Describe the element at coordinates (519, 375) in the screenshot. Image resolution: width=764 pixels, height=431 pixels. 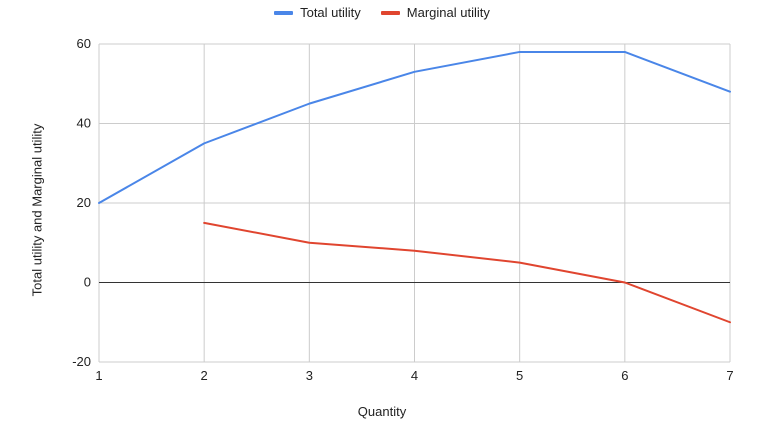
I see `x-tick-label-5: 5` at that location.